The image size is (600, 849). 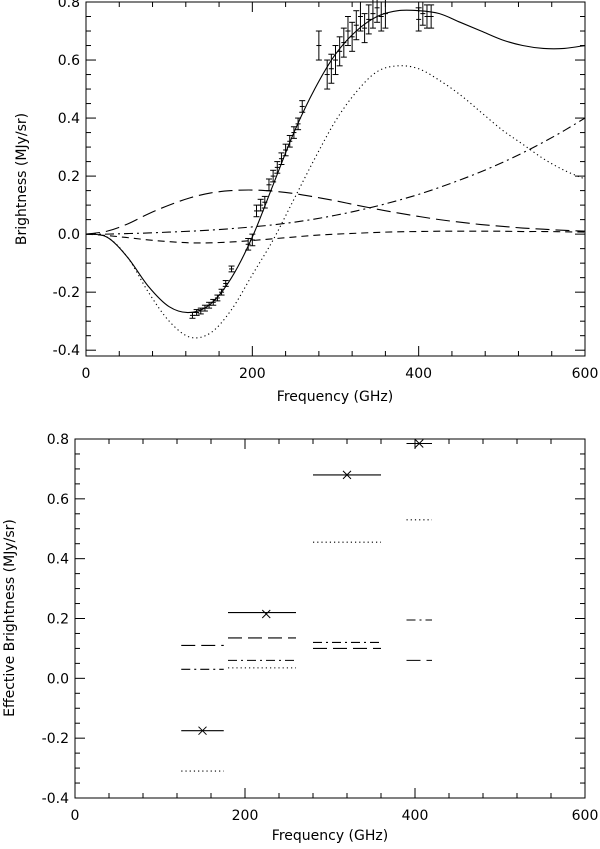 What do you see at coordinates (69, 61) in the screenshot?
I see `top-y-tick-label: 0.6` at bounding box center [69, 61].